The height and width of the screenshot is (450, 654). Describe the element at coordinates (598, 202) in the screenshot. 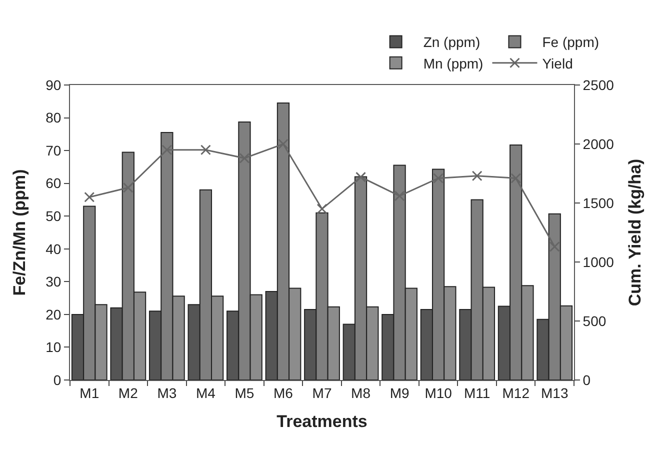

I see `y2-tick-label: 1500` at that location.